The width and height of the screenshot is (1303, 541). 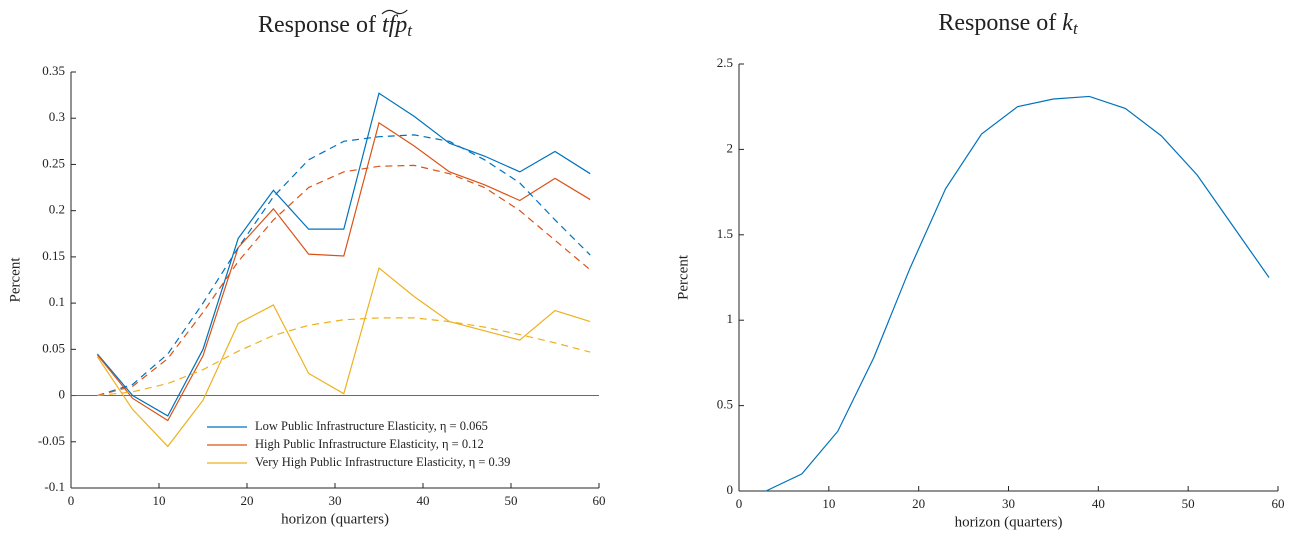 What do you see at coordinates (394, 25) in the screenshot?
I see `title-variable: tfp` at bounding box center [394, 25].